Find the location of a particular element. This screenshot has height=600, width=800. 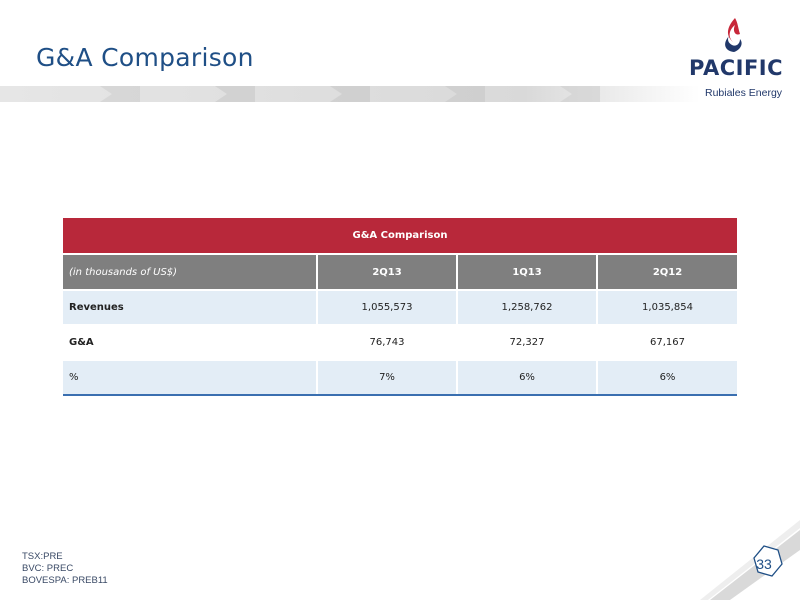

page-number-badge-icon is located at coordinates (768, 561).